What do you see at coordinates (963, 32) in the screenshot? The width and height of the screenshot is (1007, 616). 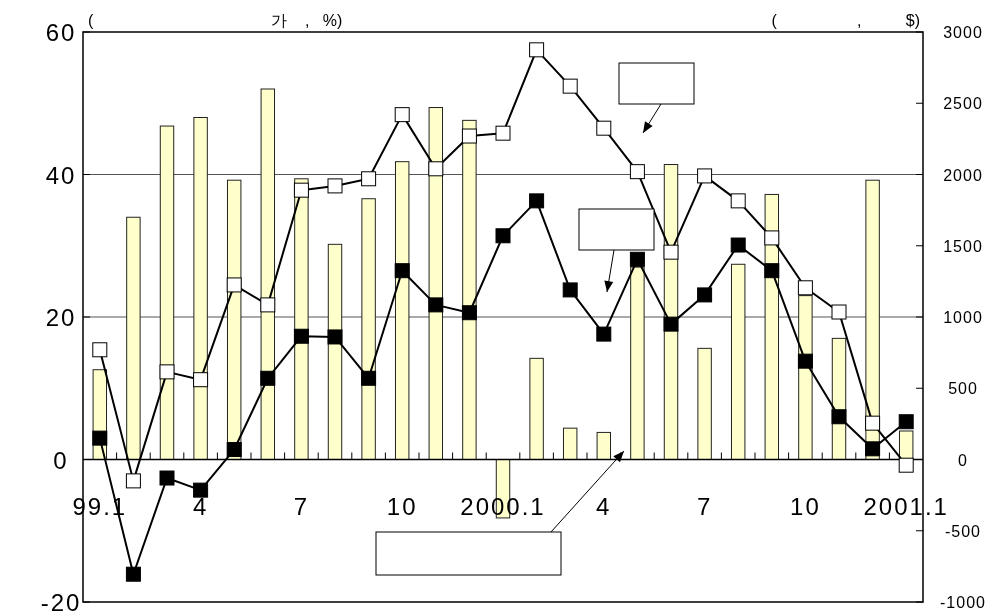 I see `y2-tick-label: 3000` at bounding box center [963, 32].